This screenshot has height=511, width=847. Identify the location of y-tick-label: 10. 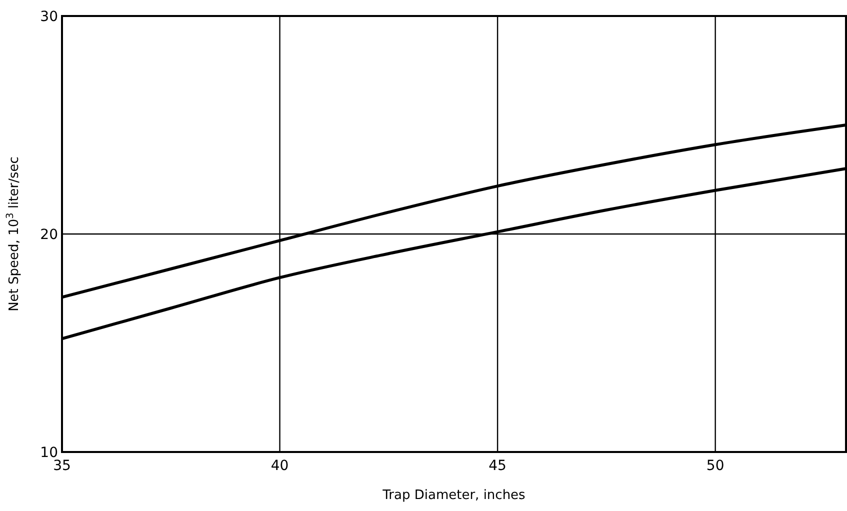
(49, 453).